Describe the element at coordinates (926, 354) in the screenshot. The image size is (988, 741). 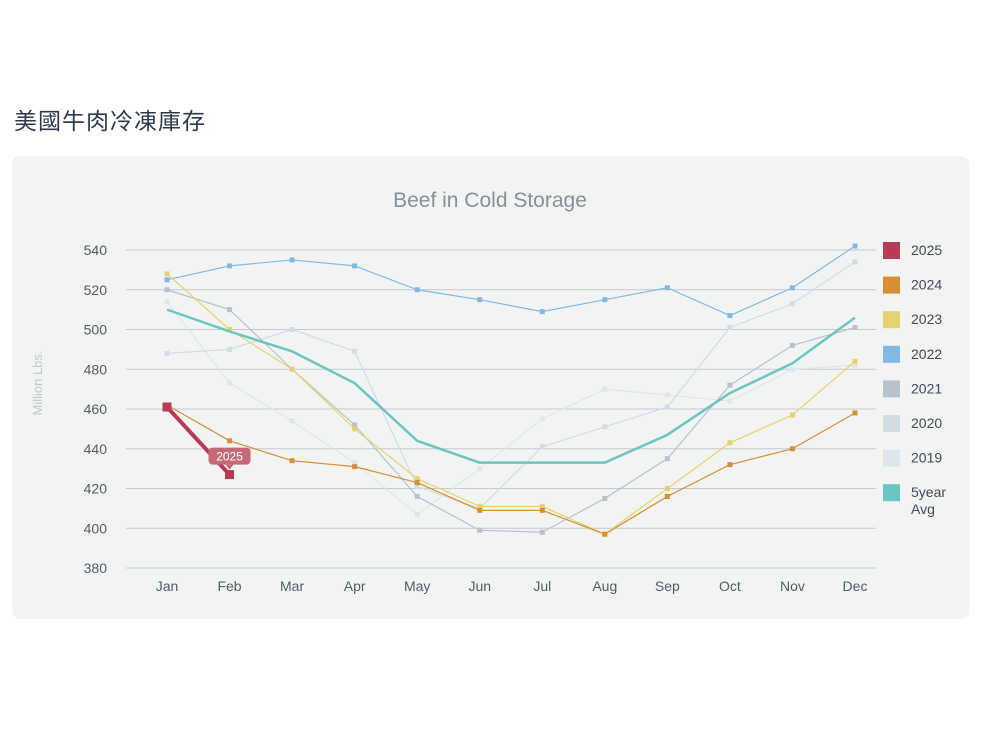
I see `legend-label: 2022` at that location.